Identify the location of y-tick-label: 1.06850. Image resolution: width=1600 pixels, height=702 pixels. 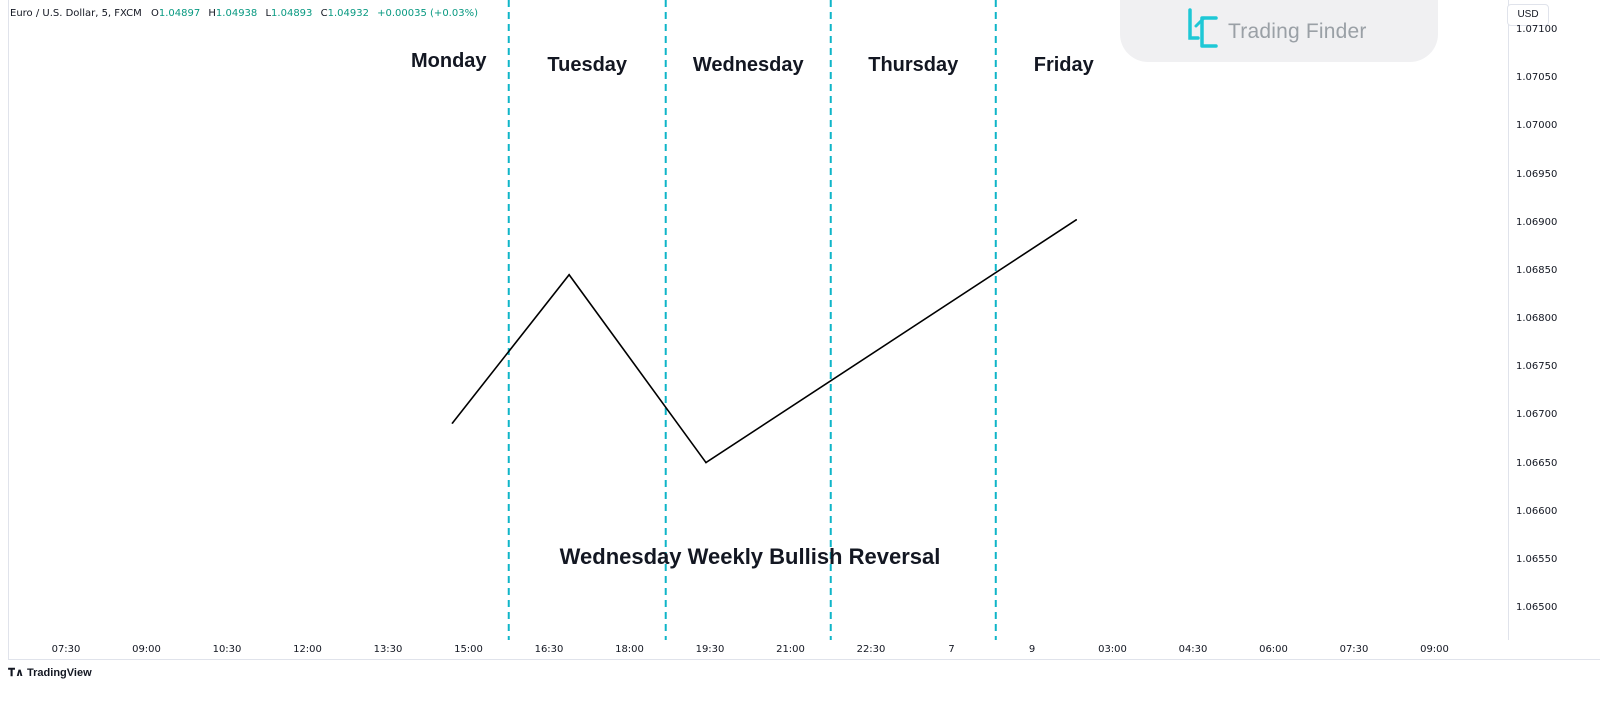
(1537, 270).